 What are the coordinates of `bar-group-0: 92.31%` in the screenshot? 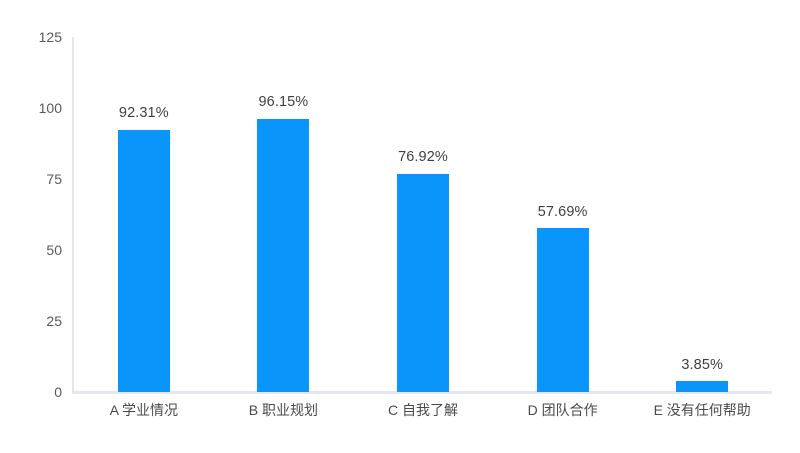 It's located at (144, 214).